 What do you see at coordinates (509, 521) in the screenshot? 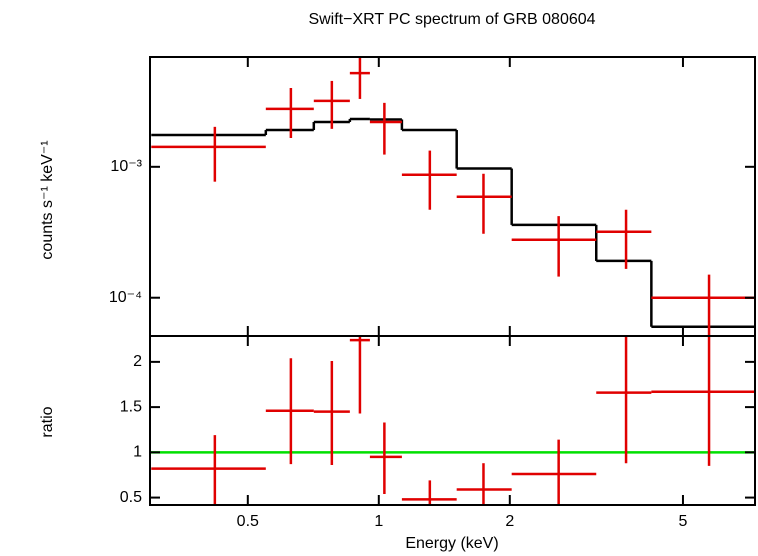
I see `x-tick-label: 2` at bounding box center [509, 521].